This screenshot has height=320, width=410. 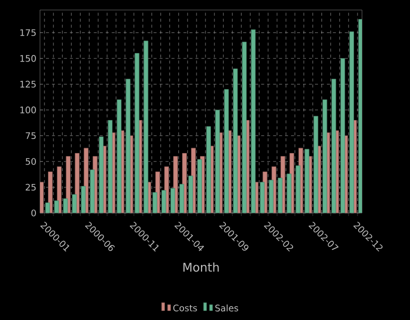 I want to click on y-tick-label: 125, so click(x=28, y=84).